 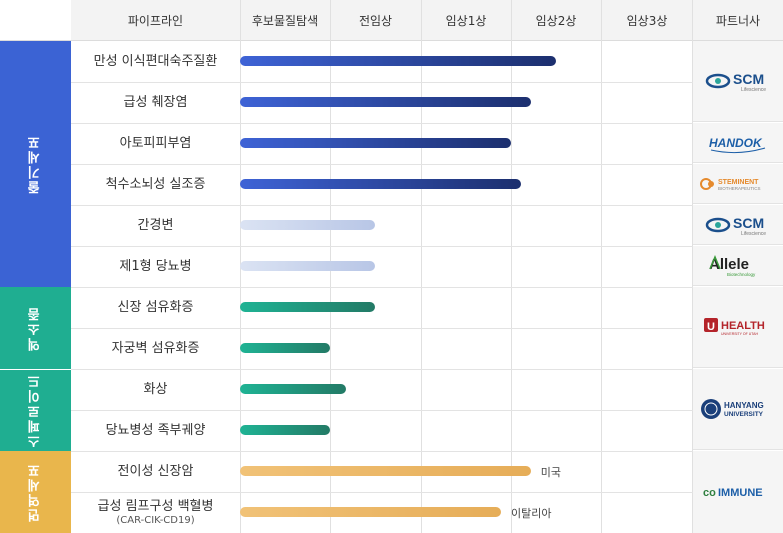 What do you see at coordinates (155, 506) in the screenshot?
I see `row-name: 급성 림프구성 백혈병` at bounding box center [155, 506].